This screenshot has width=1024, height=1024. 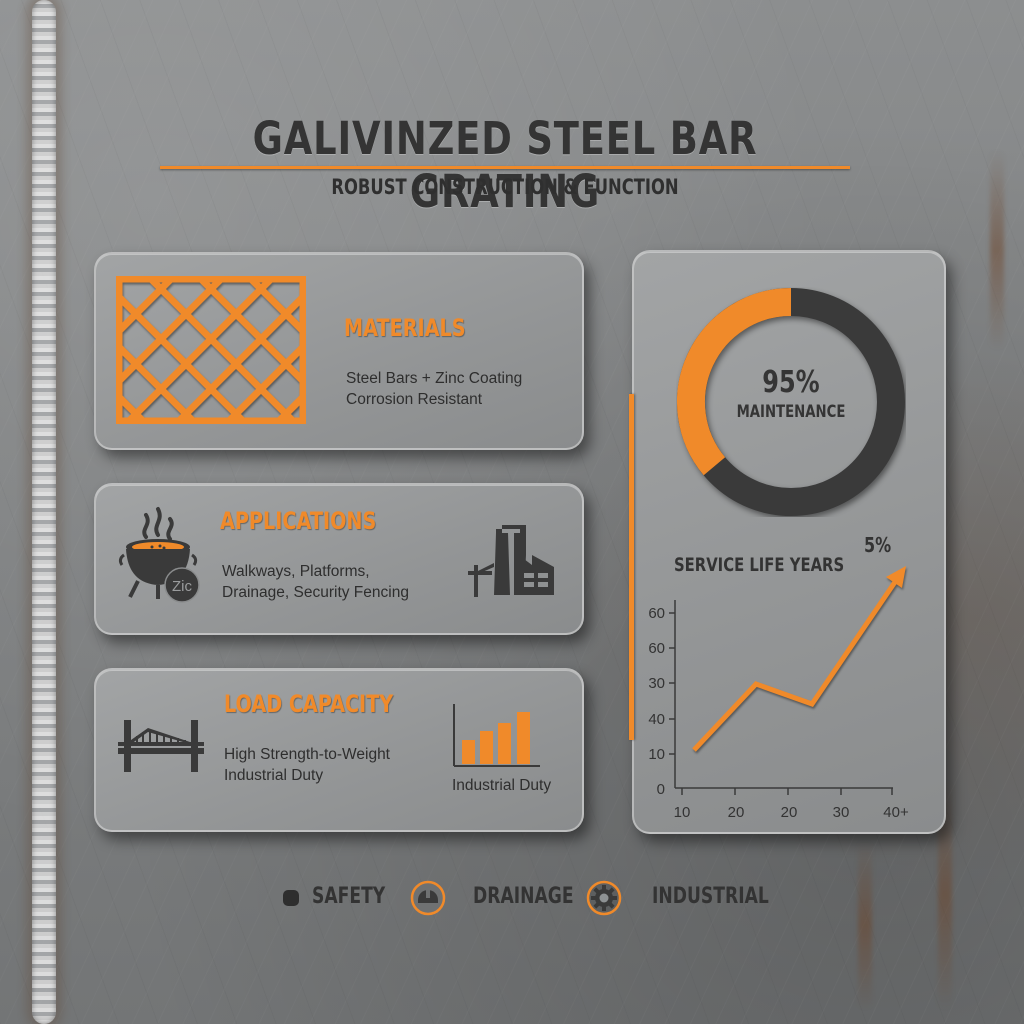 I want to click on legend-safety: SAFETY, so click(x=349, y=896).